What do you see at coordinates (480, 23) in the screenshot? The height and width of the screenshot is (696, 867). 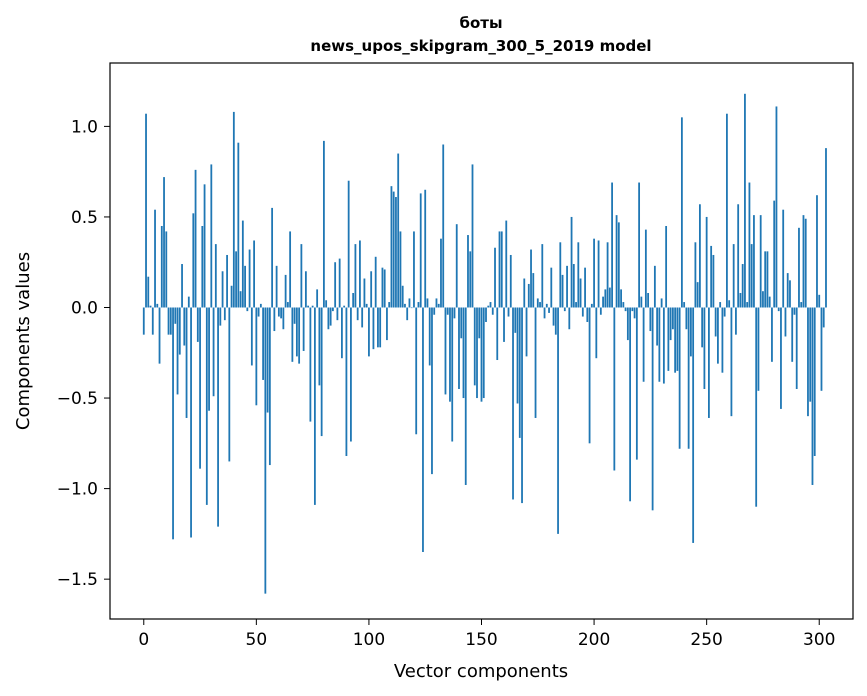 I see `chart-title: боты` at bounding box center [480, 23].